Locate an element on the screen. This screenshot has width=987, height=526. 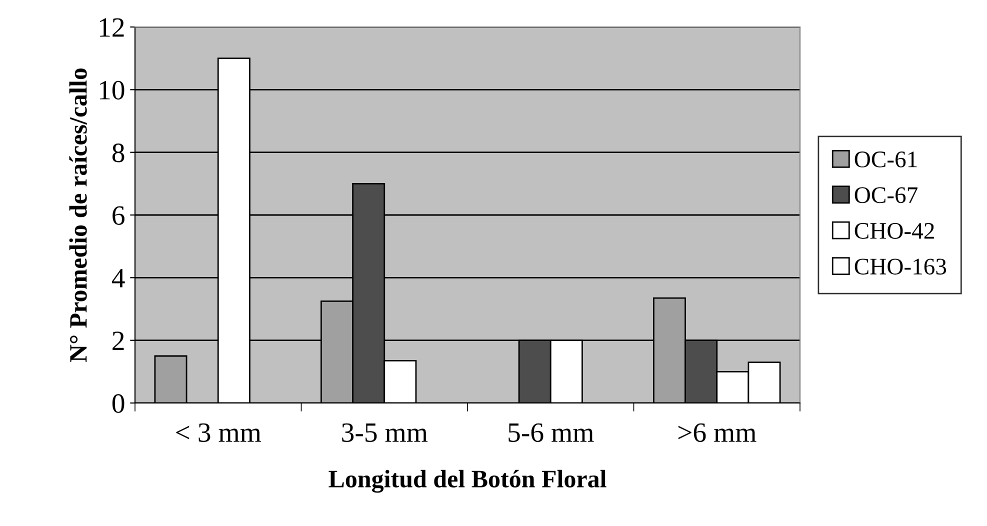
x-tick-label: < 3 mm is located at coordinates (219, 432).